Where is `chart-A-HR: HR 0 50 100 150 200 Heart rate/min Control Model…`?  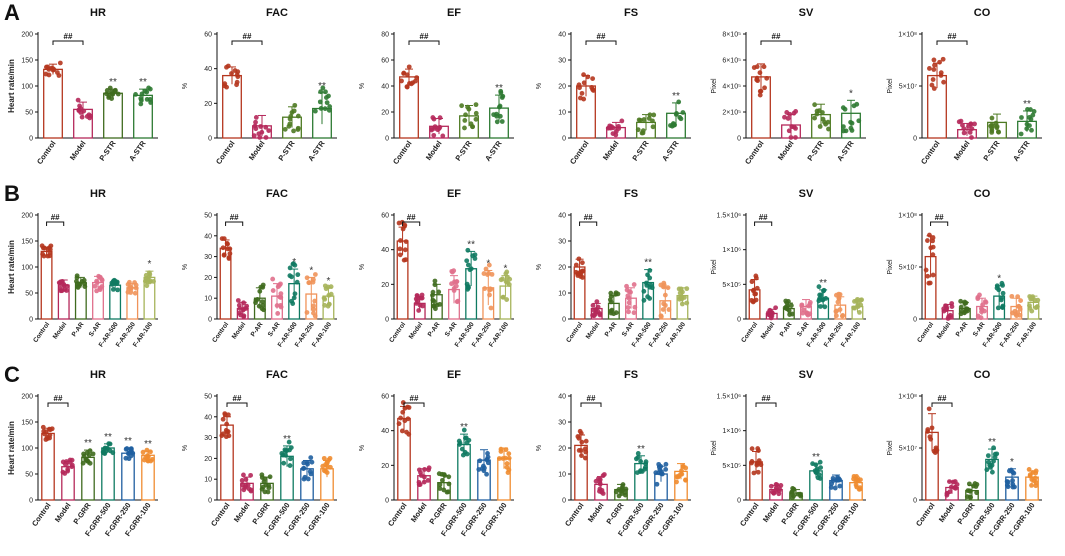
chart-A-HR: HR 0 50 100 150 200 Heart rate/min Control Model… is located at coordinates (82, 86).